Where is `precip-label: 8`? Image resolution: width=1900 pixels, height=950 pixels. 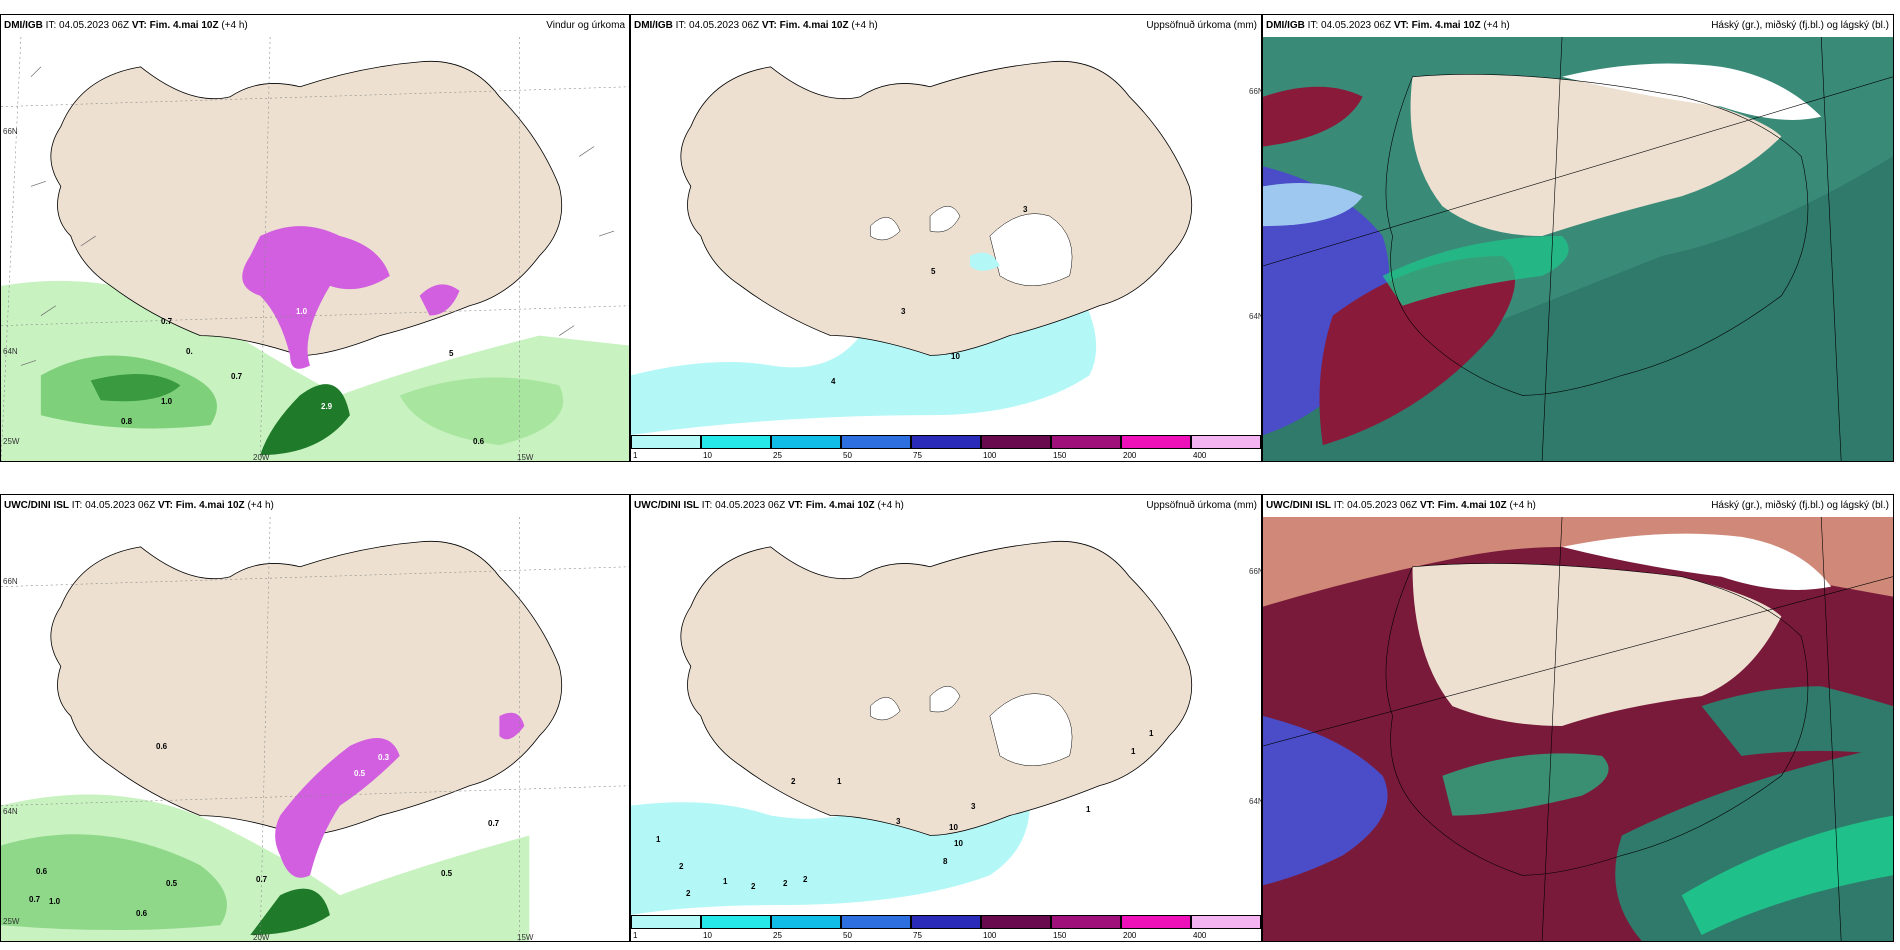 precip-label: 8 is located at coordinates (945, 861).